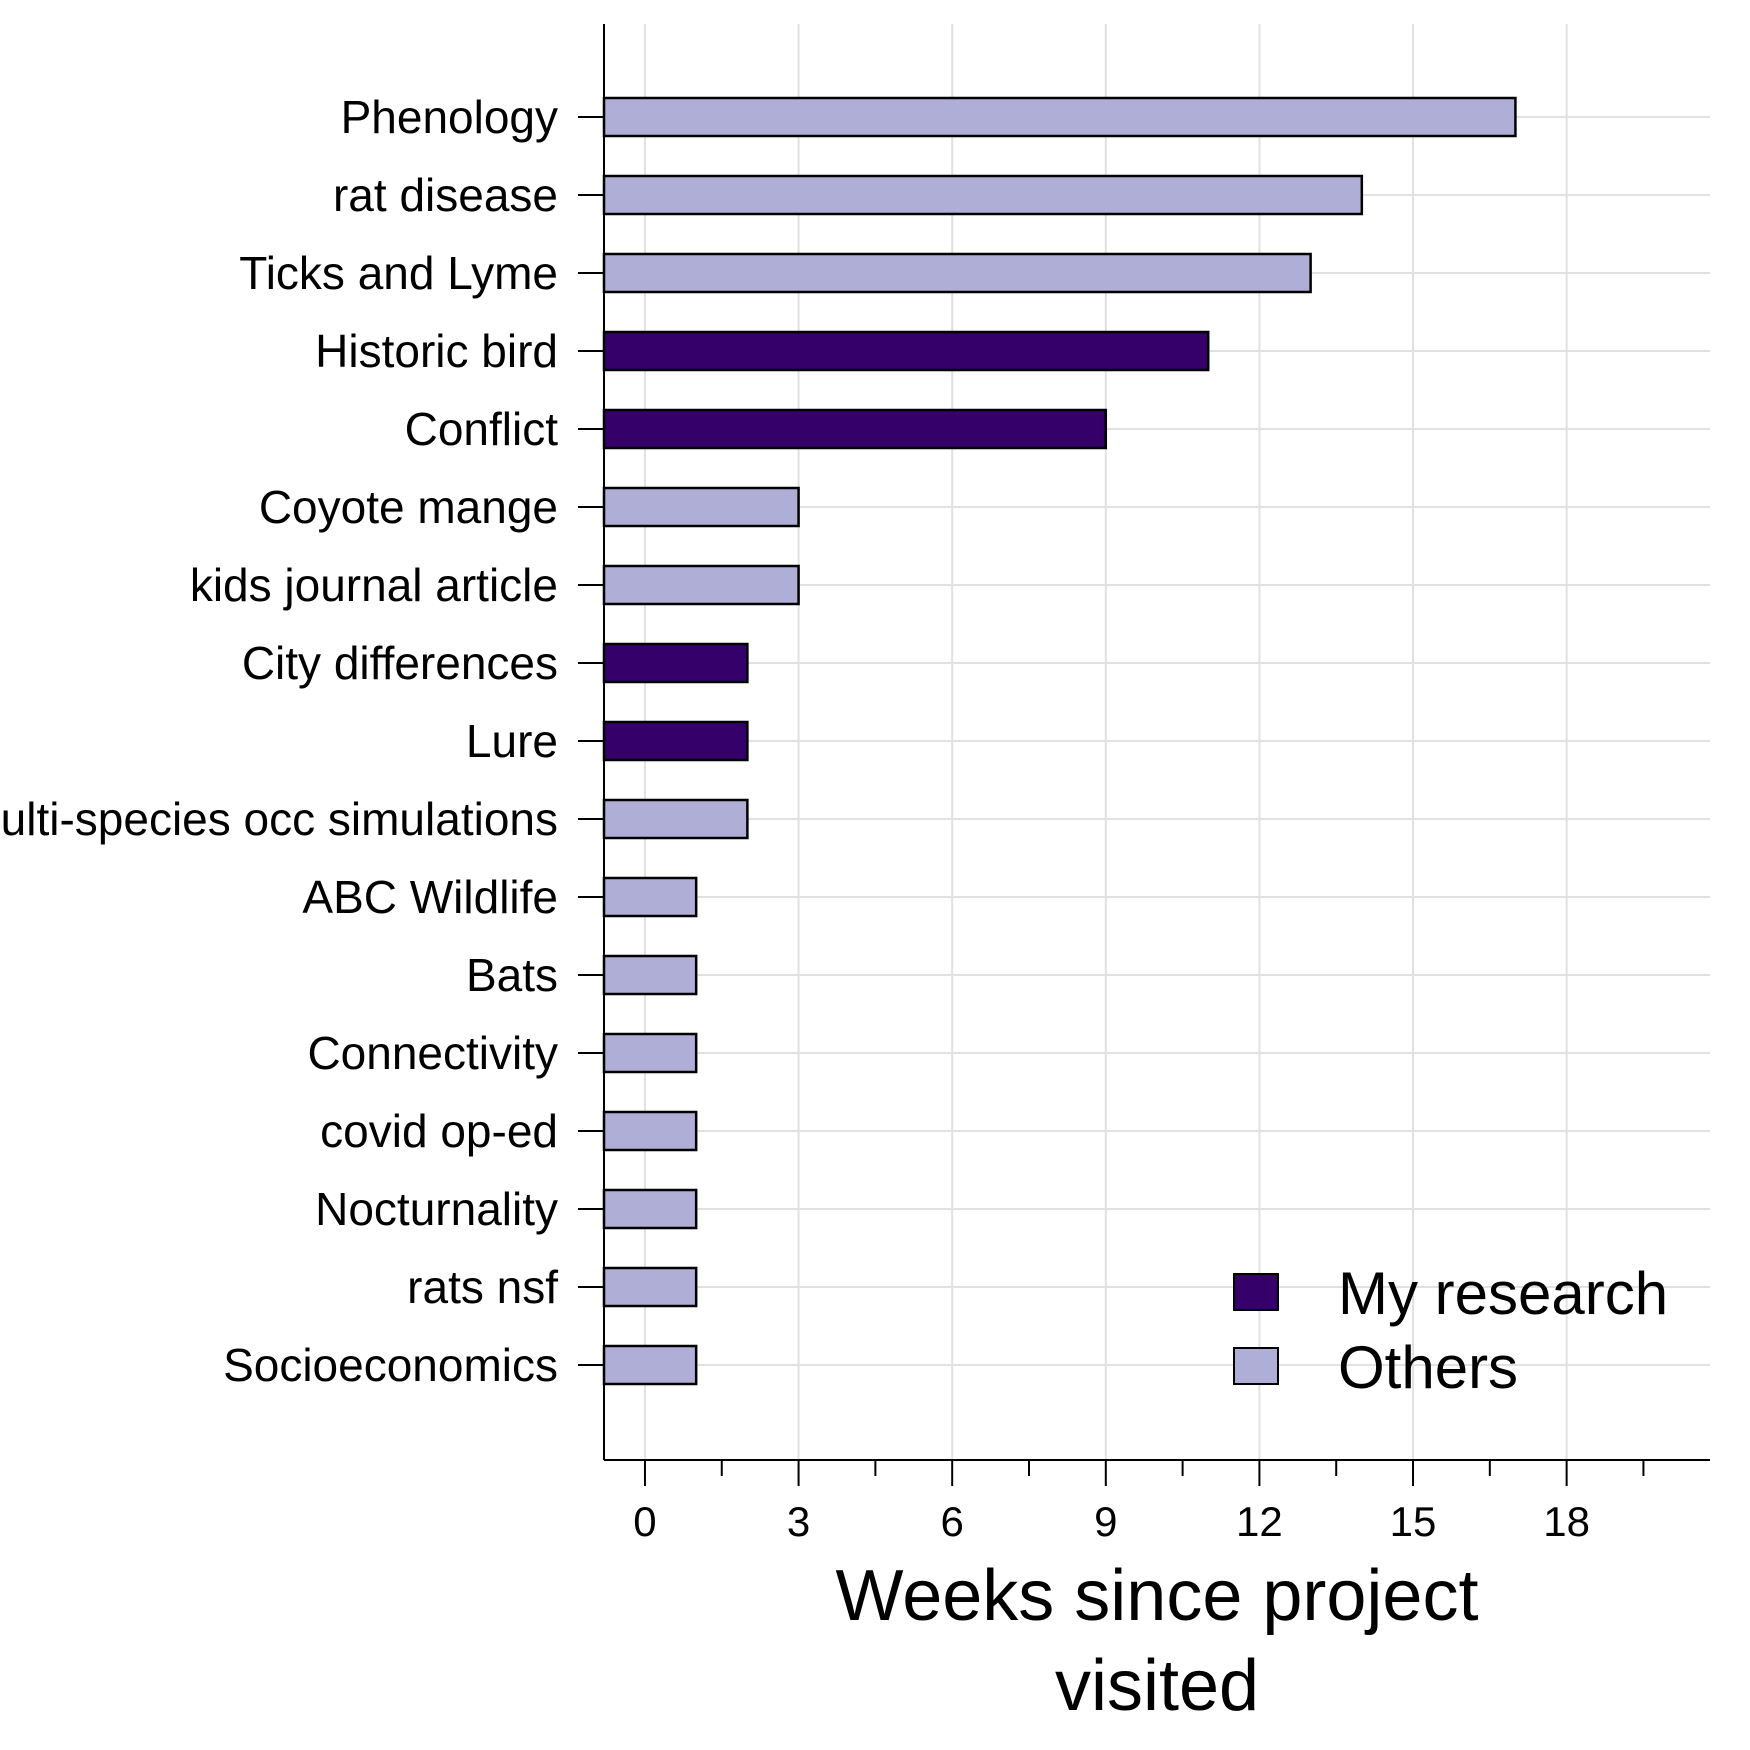 Image resolution: width=1750 pixels, height=1750 pixels. What do you see at coordinates (675, 819) in the screenshot?
I see `bar-multi-species-occ-simulations` at bounding box center [675, 819].